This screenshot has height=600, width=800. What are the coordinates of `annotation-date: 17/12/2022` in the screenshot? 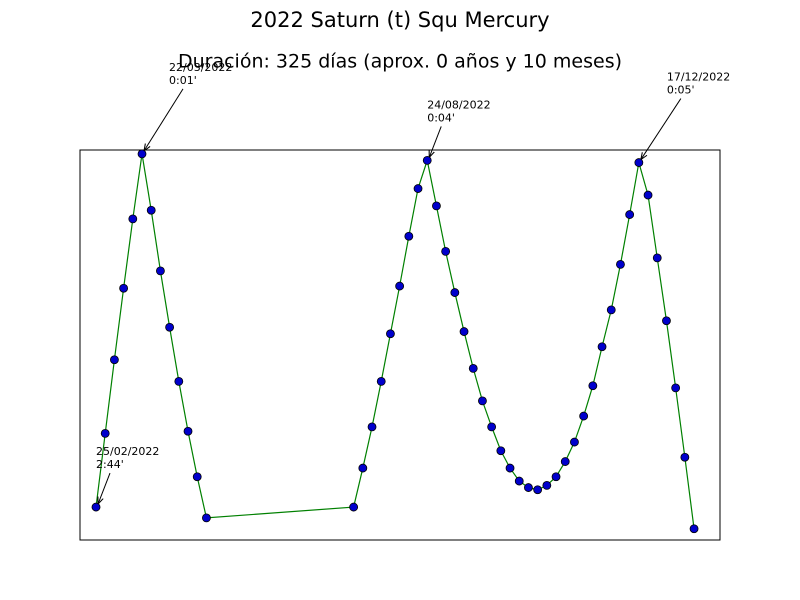 It's located at (698, 77).